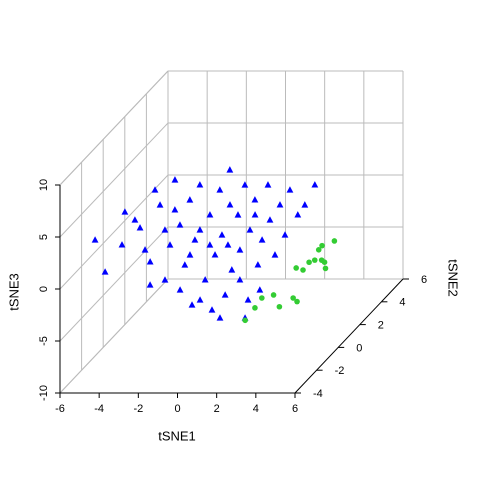  Describe the element at coordinates (44, 237) in the screenshot. I see `z-tick-label: 5` at that location.